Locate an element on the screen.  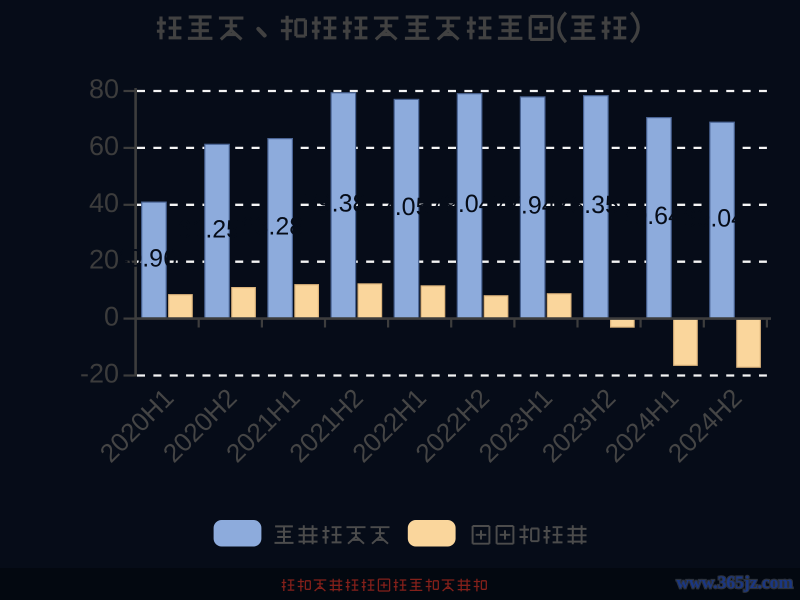
svg-text: 70.64 is located at coordinates (650, 216).